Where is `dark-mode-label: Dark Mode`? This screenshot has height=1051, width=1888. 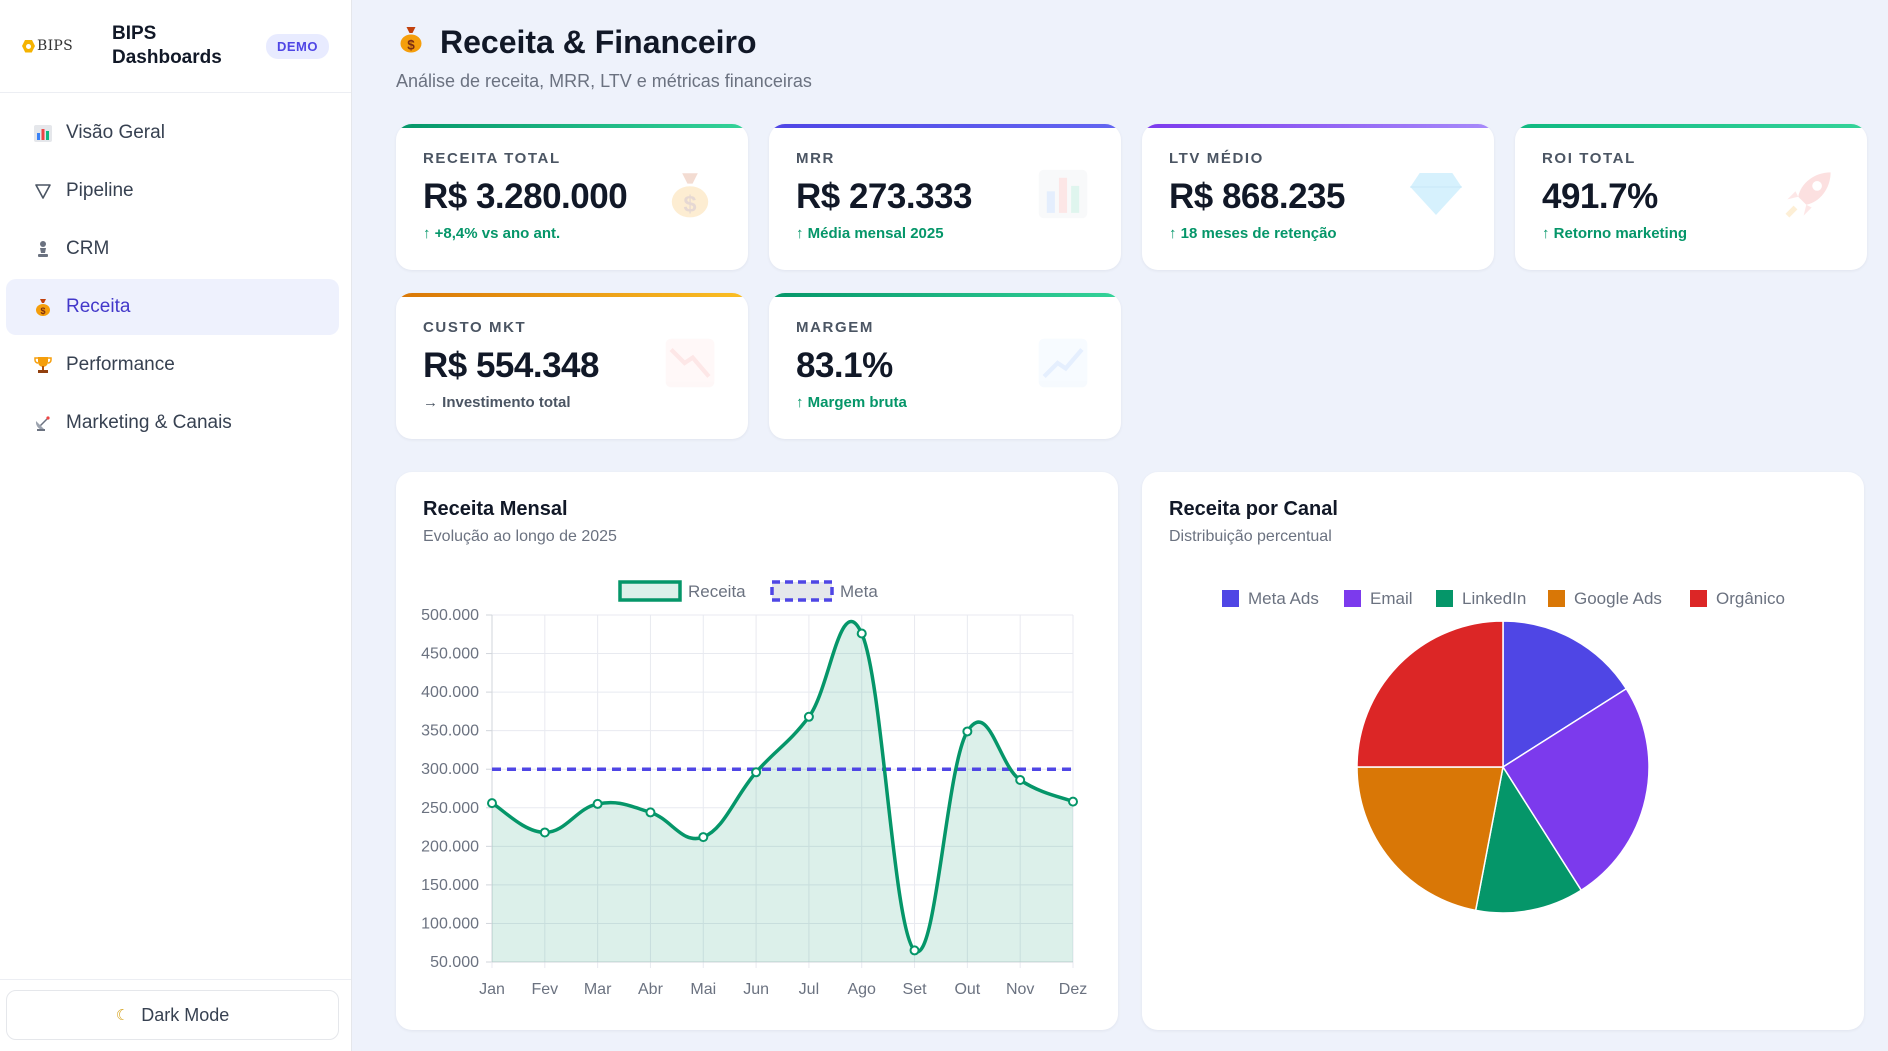 dark-mode-label: Dark Mode is located at coordinates (185, 1014).